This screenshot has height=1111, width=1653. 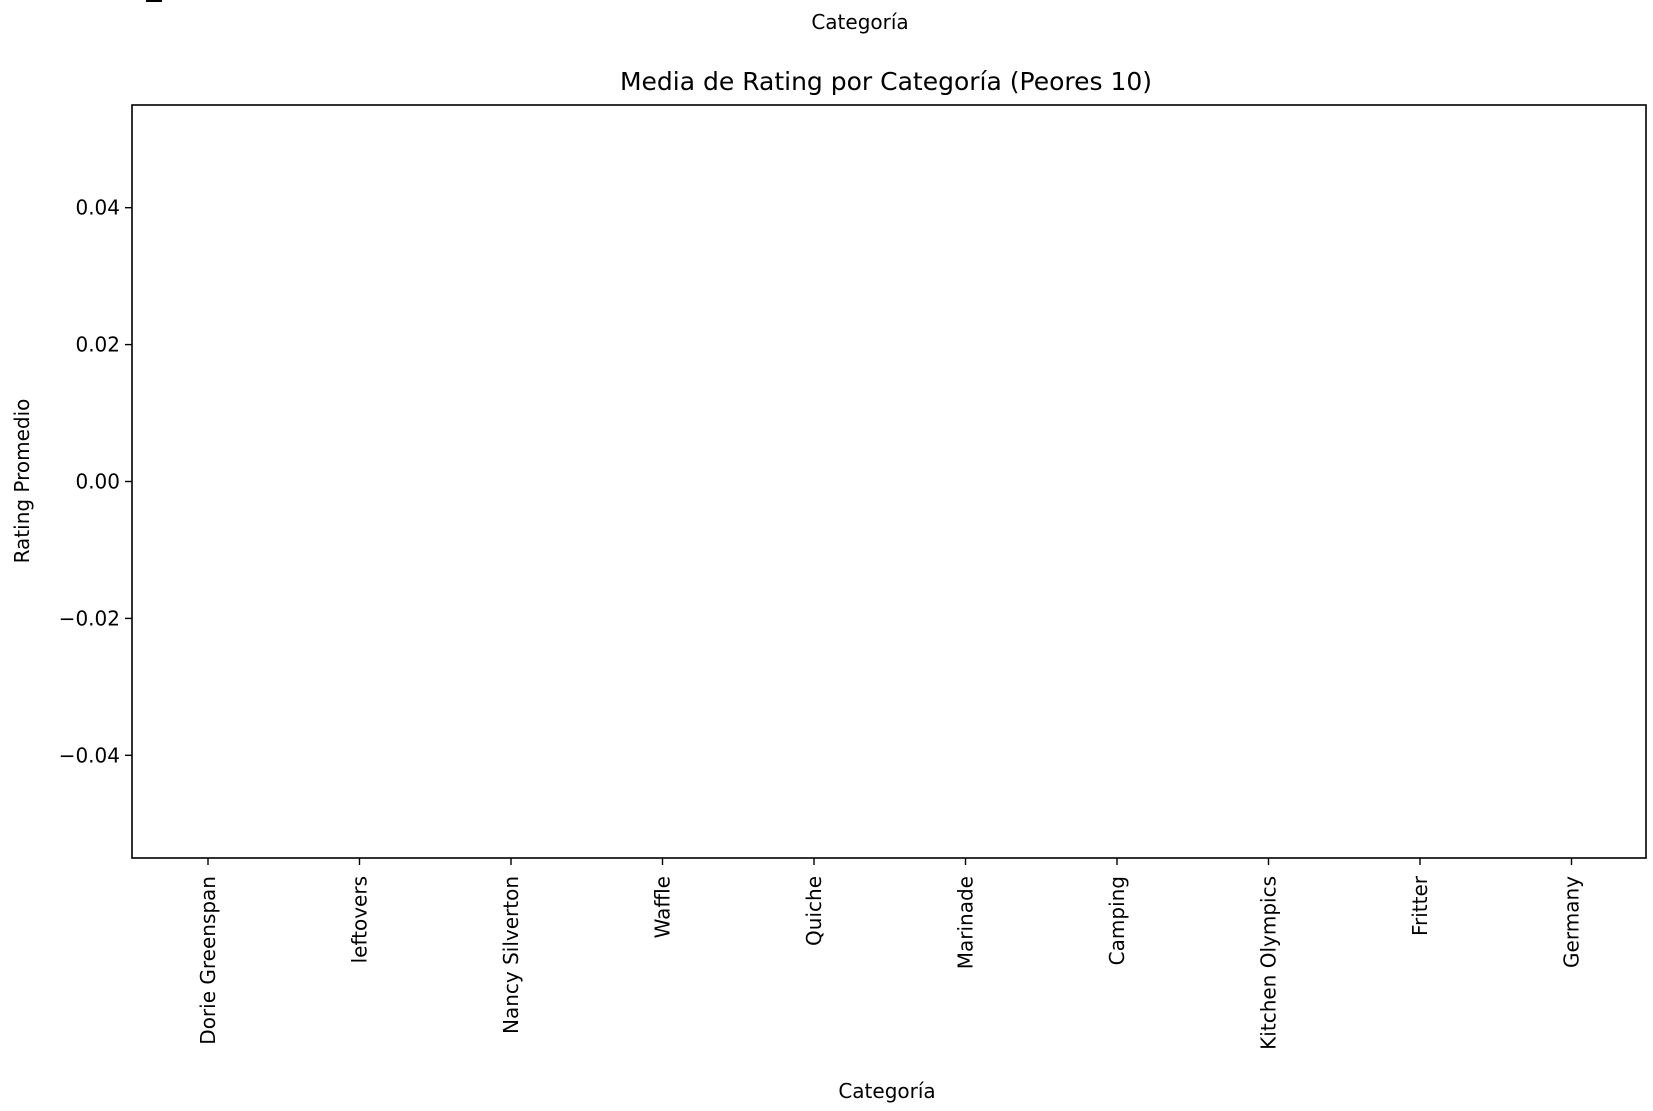 I want to click on x-tick-label: Marinade, so click(x=966, y=922).